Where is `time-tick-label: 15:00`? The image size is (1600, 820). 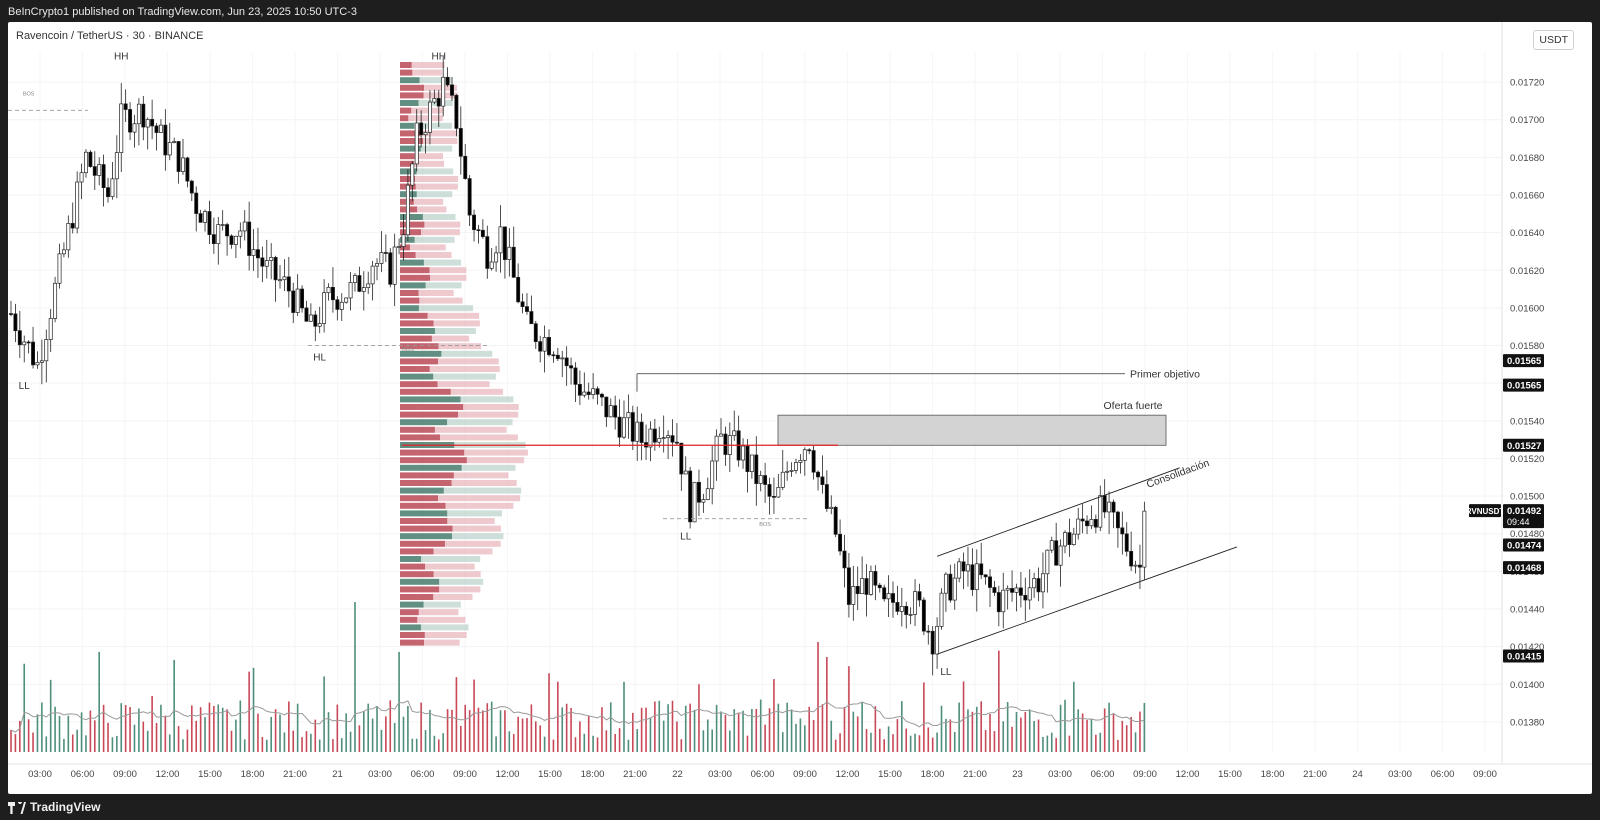 time-tick-label: 15:00 is located at coordinates (890, 774).